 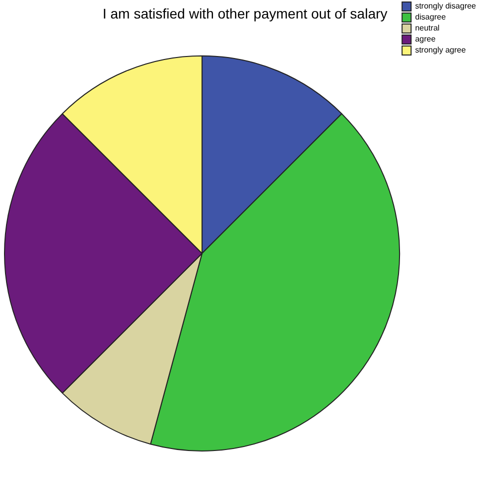 What do you see at coordinates (425, 39) in the screenshot?
I see `legend-label: agree` at bounding box center [425, 39].